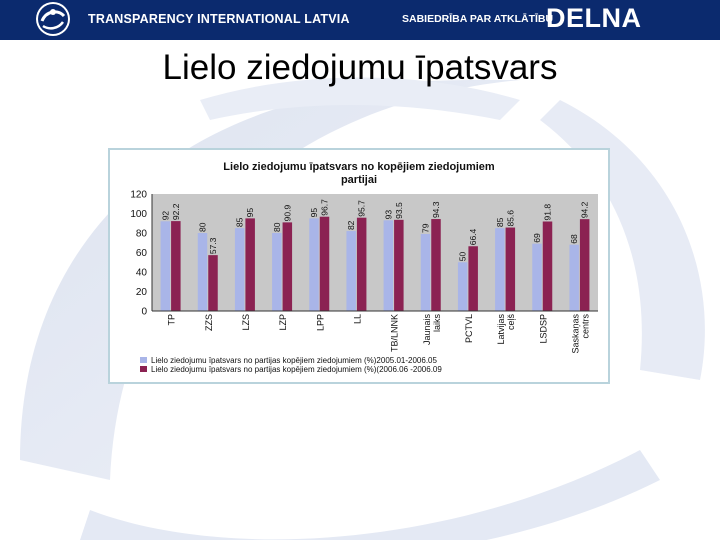 This screenshot has height=540, width=720. What do you see at coordinates (473, 236) in the screenshot?
I see `data-label: 66.4` at bounding box center [473, 236].